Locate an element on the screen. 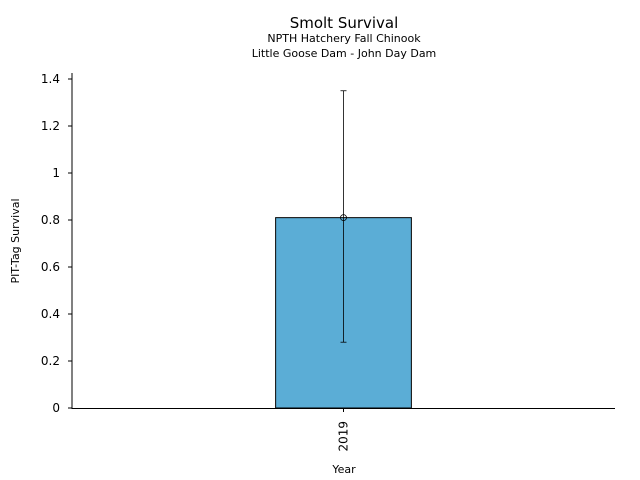  y-tick-label: 0 is located at coordinates (56, 408).